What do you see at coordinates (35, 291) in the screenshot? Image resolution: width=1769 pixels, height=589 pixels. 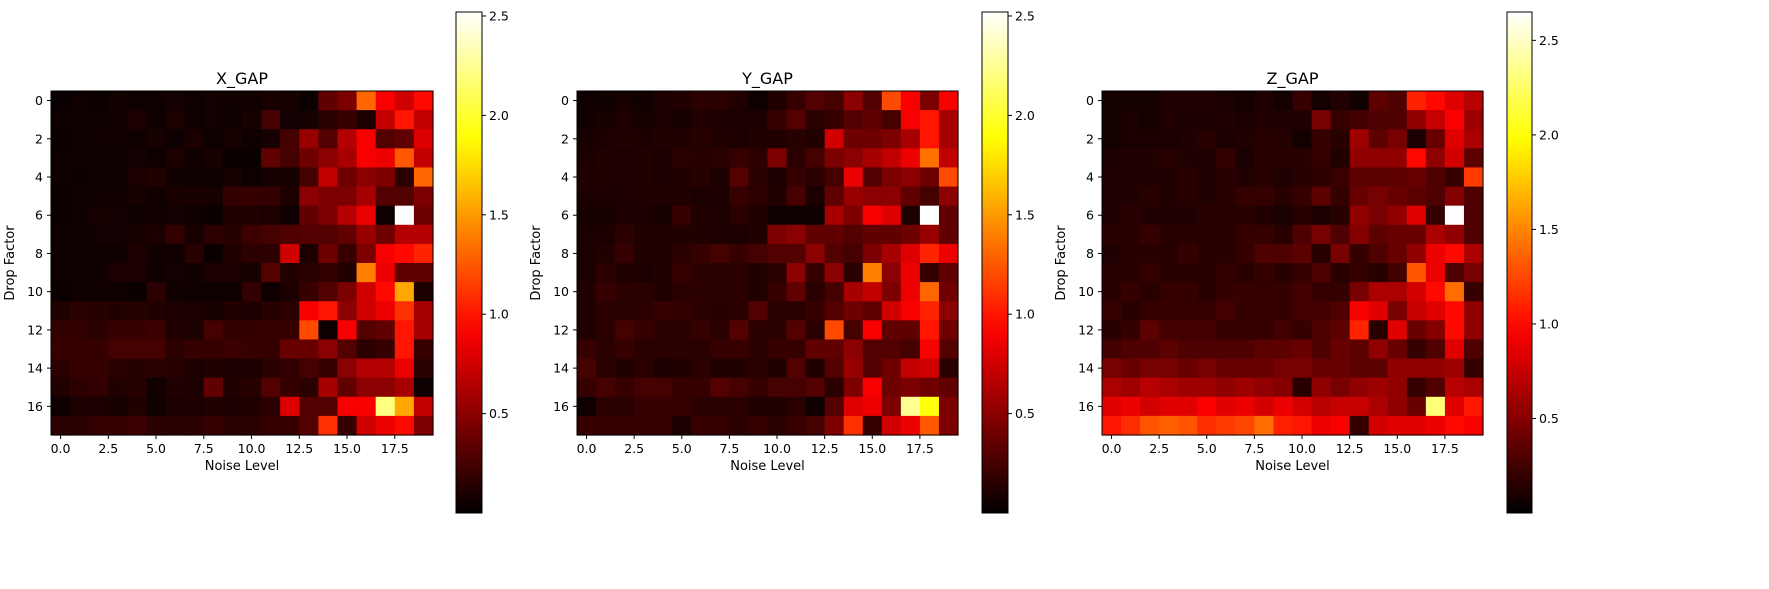 I see `y-tick-label: 10` at bounding box center [35, 291].